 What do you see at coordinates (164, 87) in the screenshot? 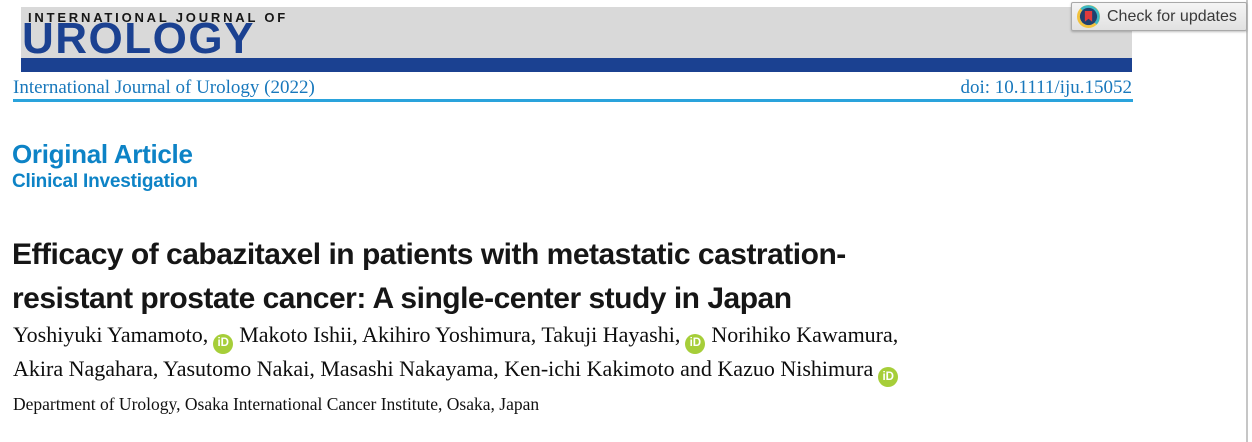
I see `journal-citation: International Journal of Urology (2022)` at bounding box center [164, 87].